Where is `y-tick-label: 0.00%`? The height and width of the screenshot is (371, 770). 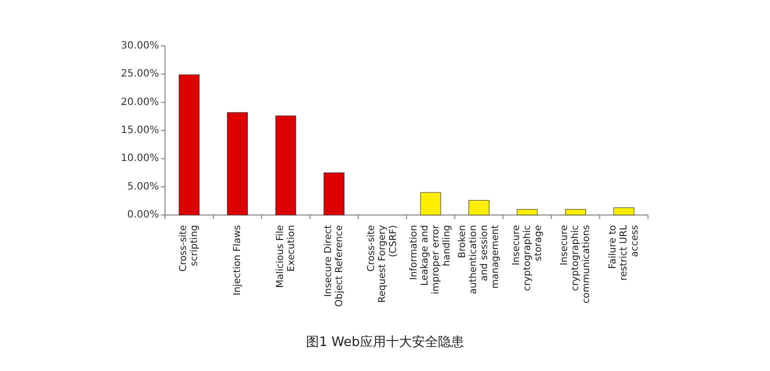 y-tick-label: 0.00% is located at coordinates (143, 215).